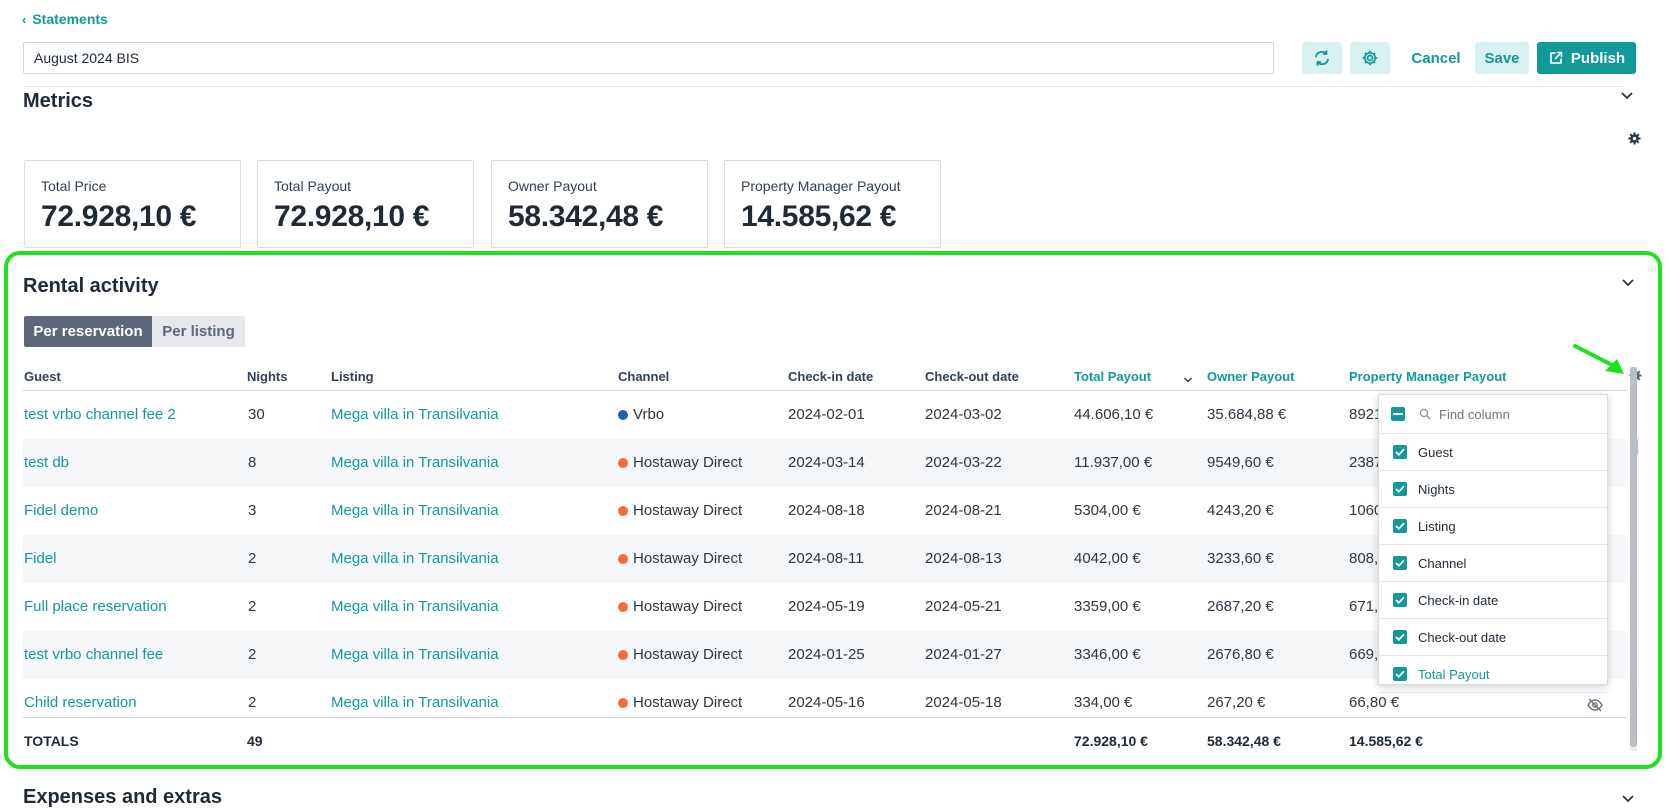 The width and height of the screenshot is (1669, 809). I want to click on view-toggle: Per reservation Per listing, so click(134, 331).